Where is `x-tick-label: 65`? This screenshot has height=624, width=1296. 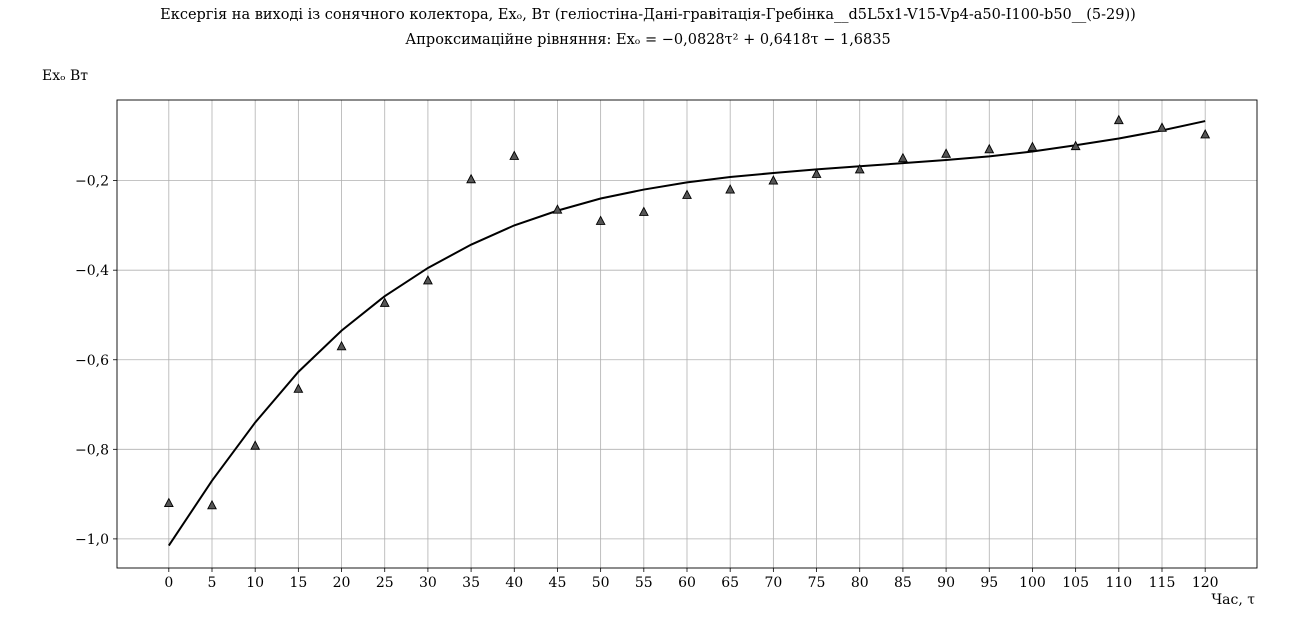 x-tick-label: 65 is located at coordinates (730, 583).